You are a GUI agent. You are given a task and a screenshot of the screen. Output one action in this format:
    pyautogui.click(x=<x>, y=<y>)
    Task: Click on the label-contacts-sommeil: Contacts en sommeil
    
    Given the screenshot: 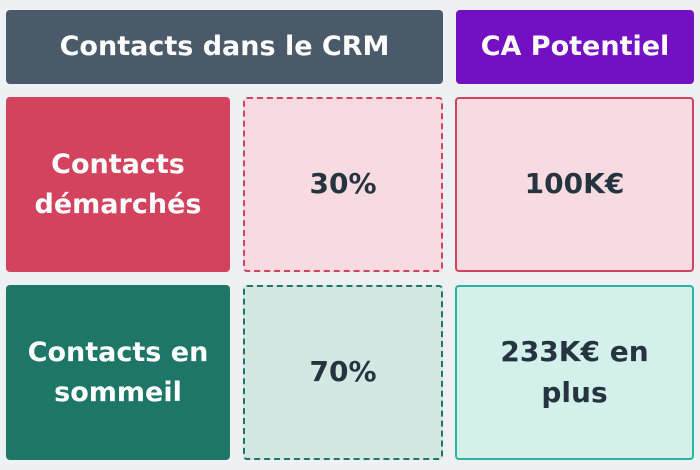 What is the action you would take?
    pyautogui.click(x=118, y=372)
    